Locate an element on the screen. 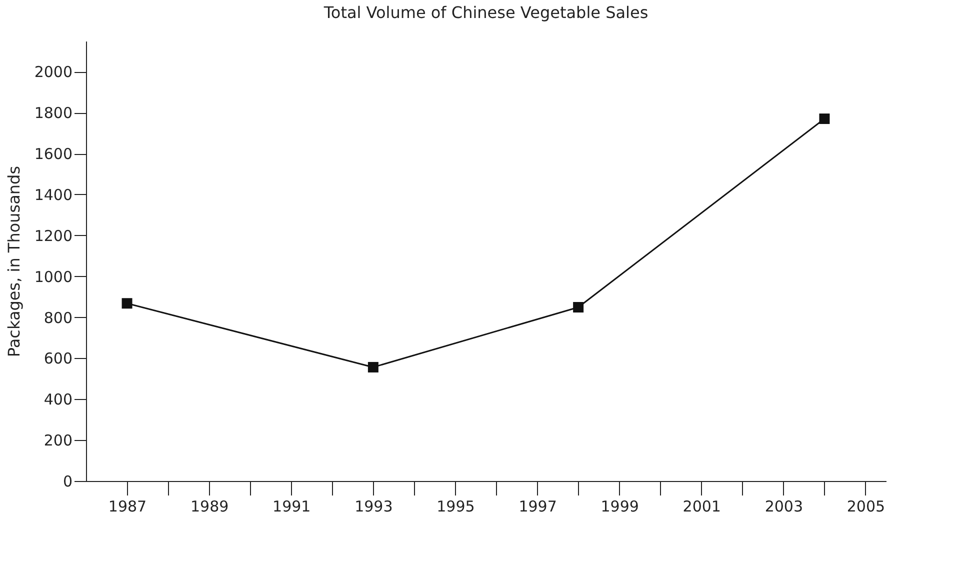 The width and height of the screenshot is (969, 567). x-tick-label: 2001 is located at coordinates (701, 507).